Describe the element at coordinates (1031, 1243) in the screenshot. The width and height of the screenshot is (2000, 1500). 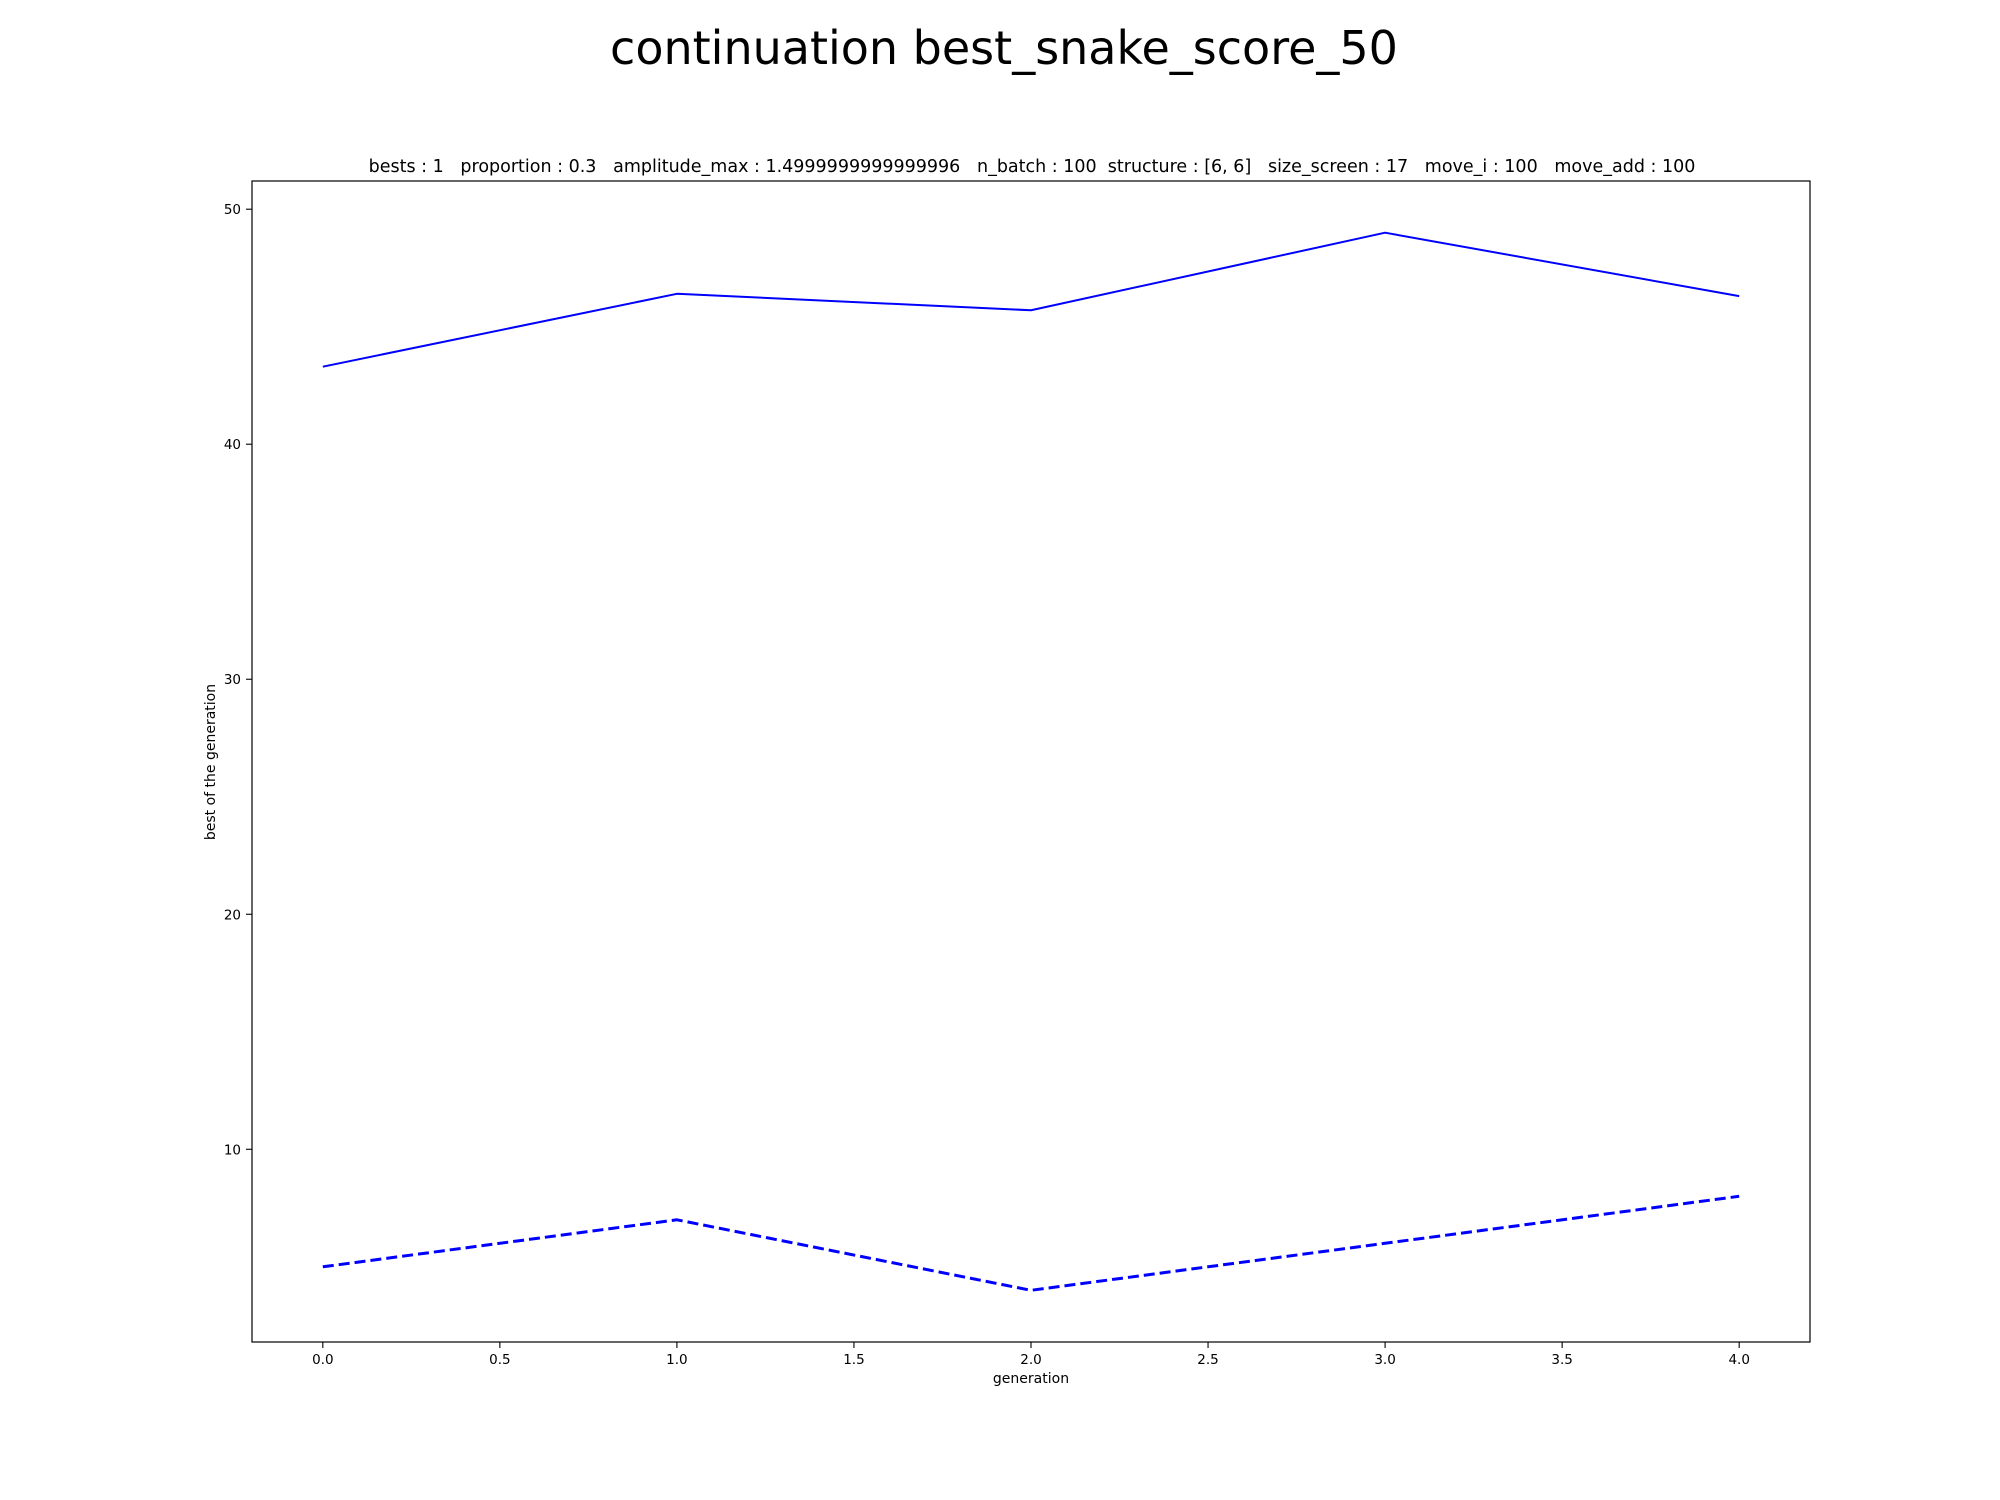
I see `series-line-dashed` at that location.